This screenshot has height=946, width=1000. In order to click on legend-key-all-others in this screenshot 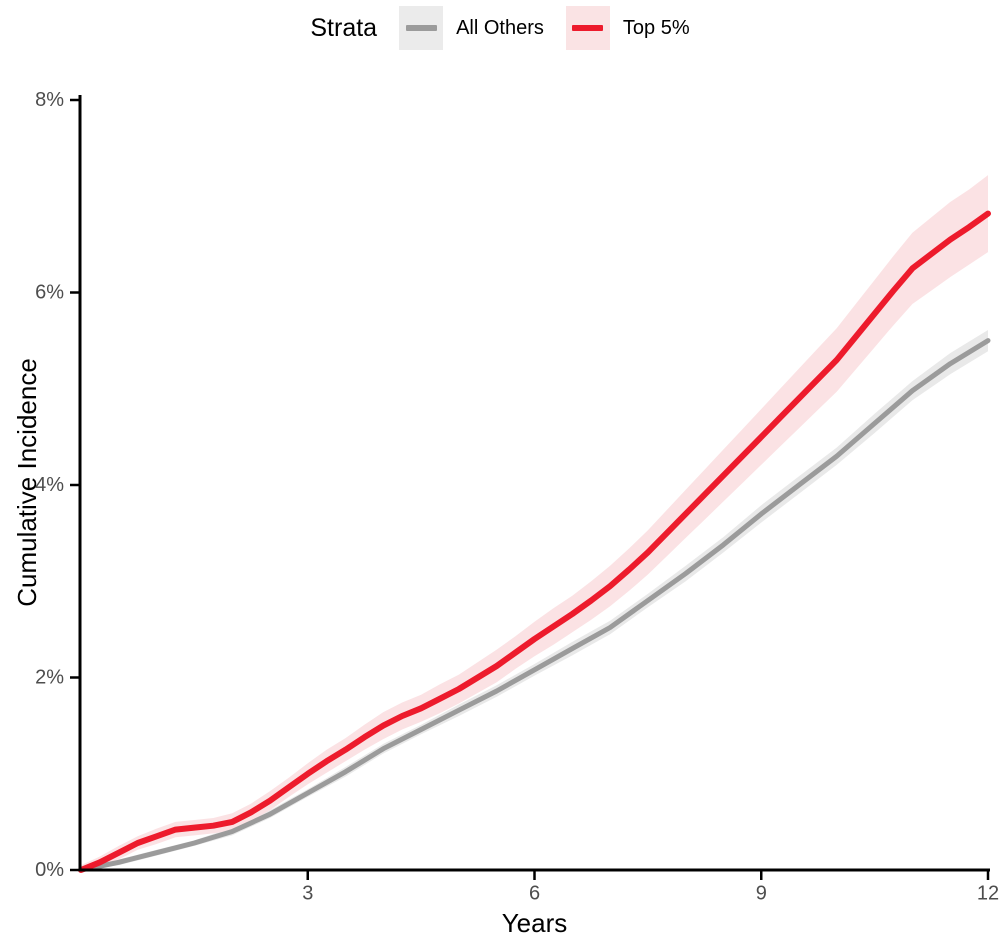, I will do `click(421, 28)`.